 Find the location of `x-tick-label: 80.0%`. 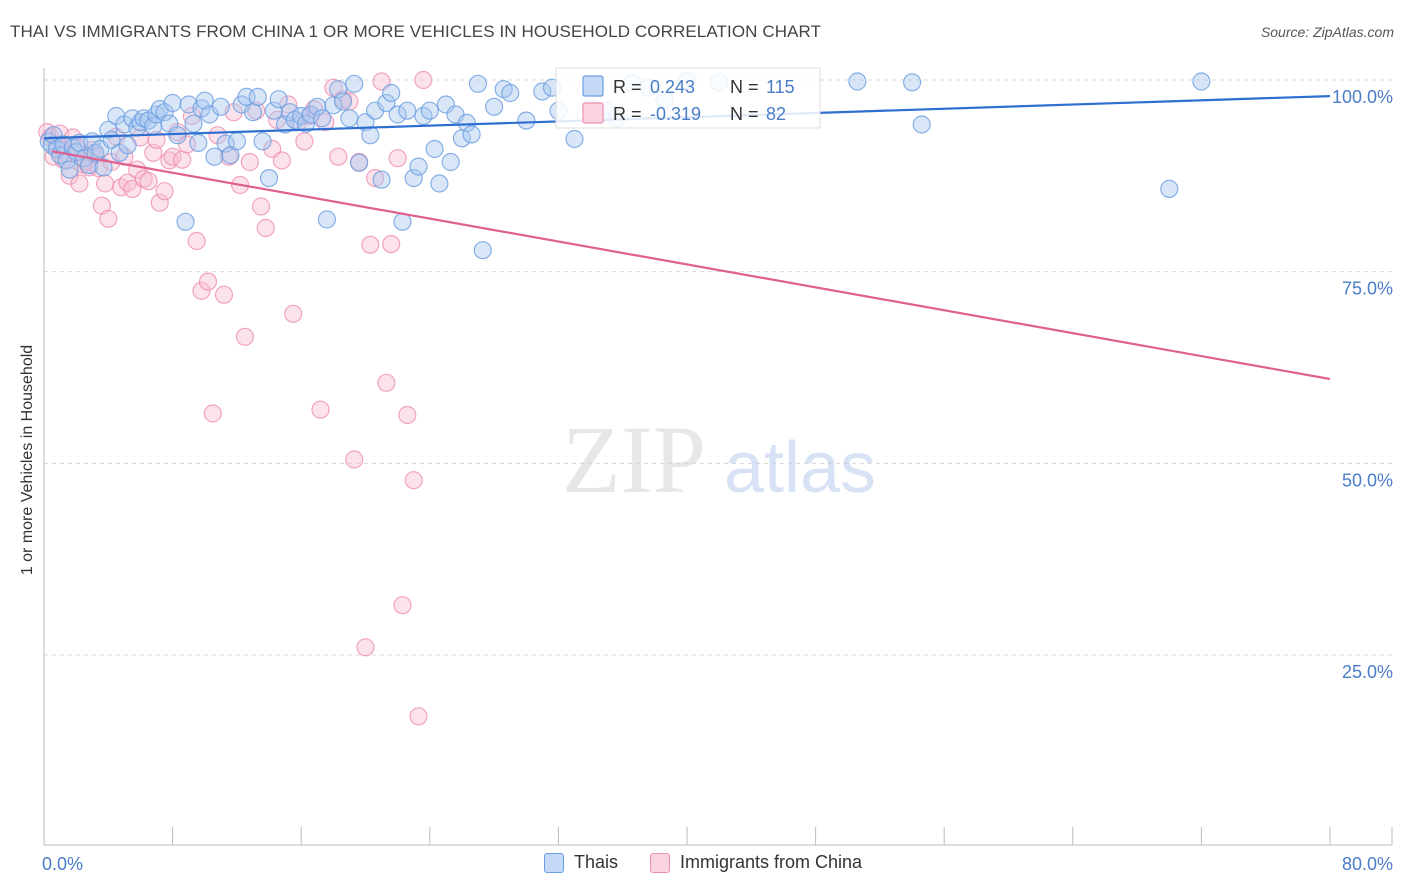

x-tick-label: 80.0% is located at coordinates (1367, 864).